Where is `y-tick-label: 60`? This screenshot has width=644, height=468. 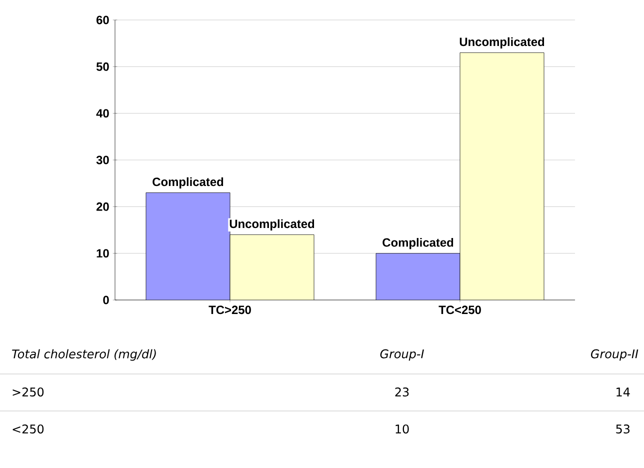 y-tick-label: 60 is located at coordinates (102, 20).